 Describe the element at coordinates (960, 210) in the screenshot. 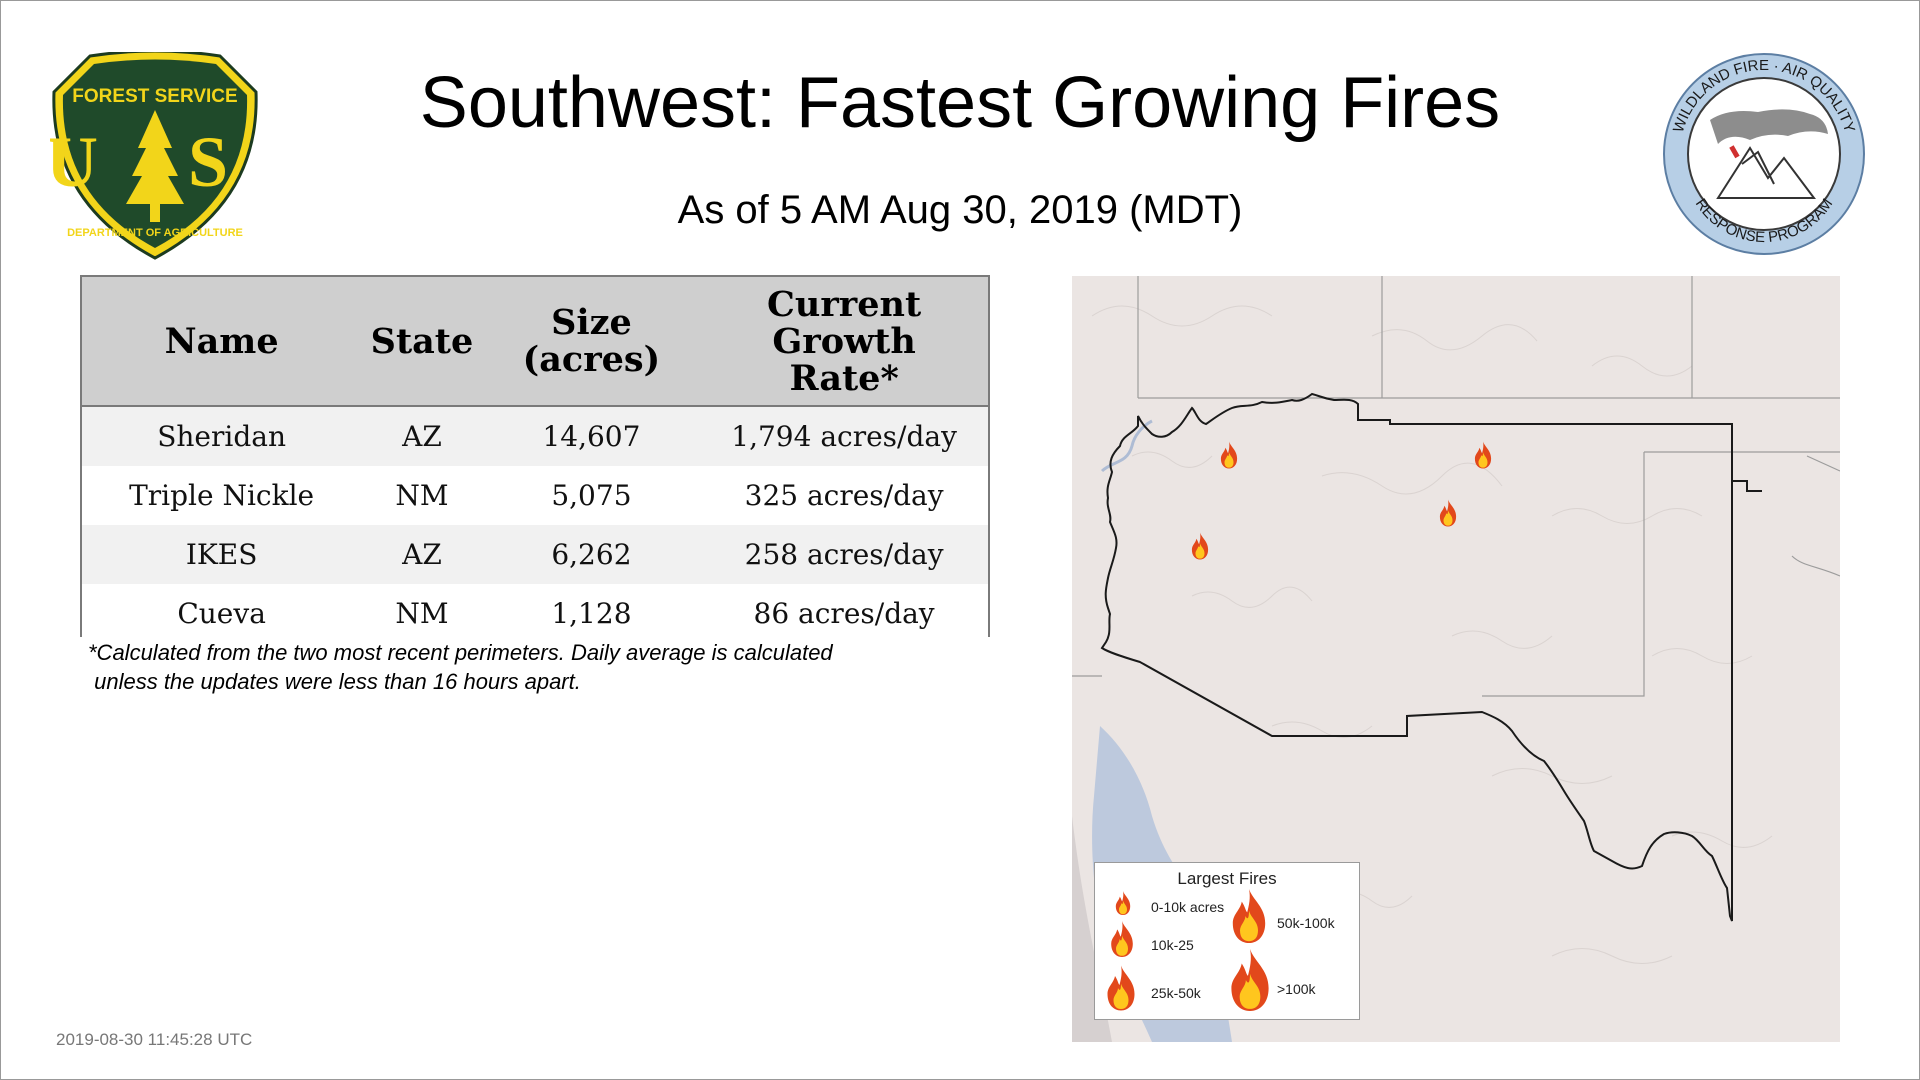

I see `page-subtitle: As of 5 AM Aug 30, 2019 (MDT)` at that location.